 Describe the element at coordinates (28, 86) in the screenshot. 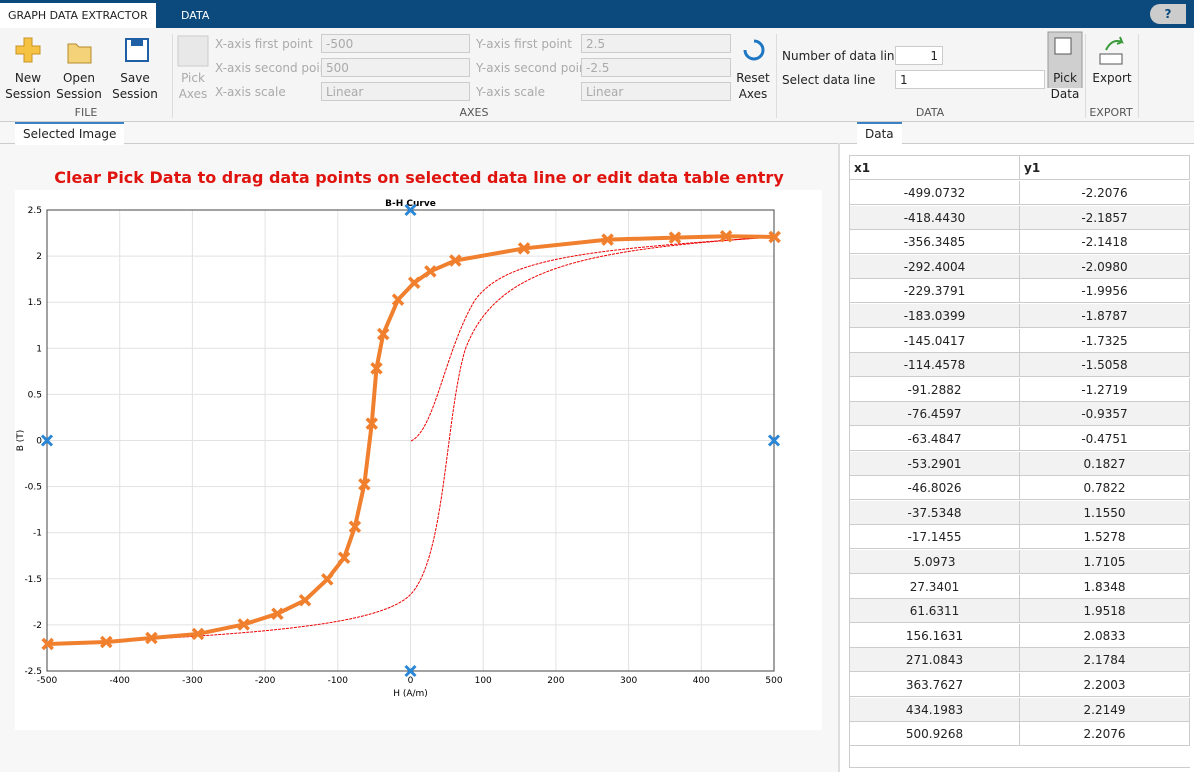

I see `new-session-button: New Session` at that location.